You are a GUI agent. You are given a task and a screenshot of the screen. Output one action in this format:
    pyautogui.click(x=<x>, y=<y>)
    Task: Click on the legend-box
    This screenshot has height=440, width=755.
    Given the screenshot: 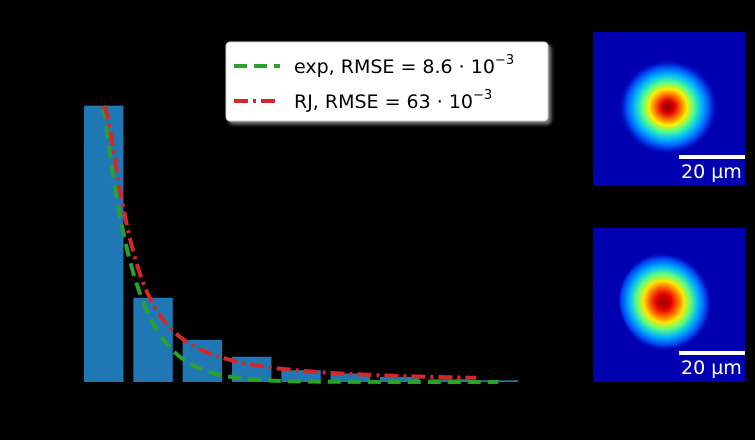 What is the action you would take?
    pyautogui.click(x=387, y=81)
    